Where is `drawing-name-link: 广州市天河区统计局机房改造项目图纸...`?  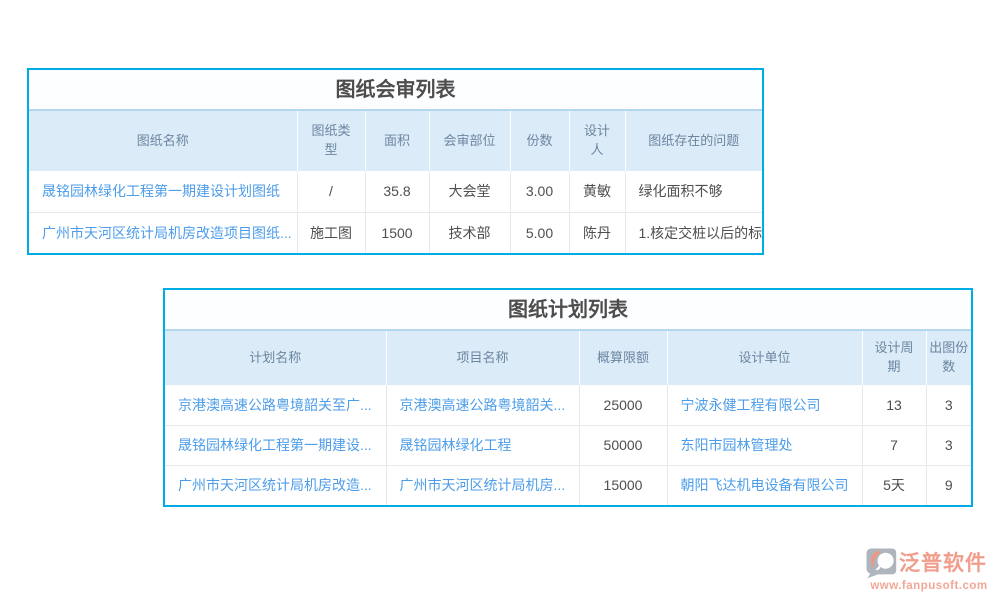
drawing-name-link: 广州市天河区统计局机房改造项目图纸... is located at coordinates (163, 232).